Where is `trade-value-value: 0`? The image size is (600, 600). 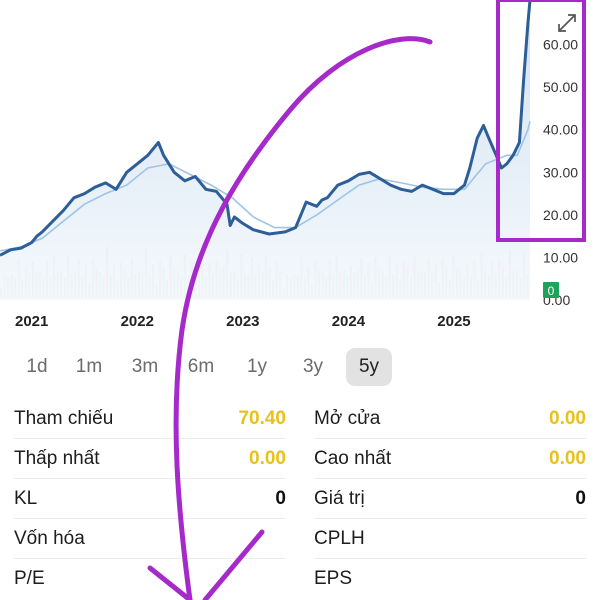
trade-value-value: 0 is located at coordinates (580, 498).